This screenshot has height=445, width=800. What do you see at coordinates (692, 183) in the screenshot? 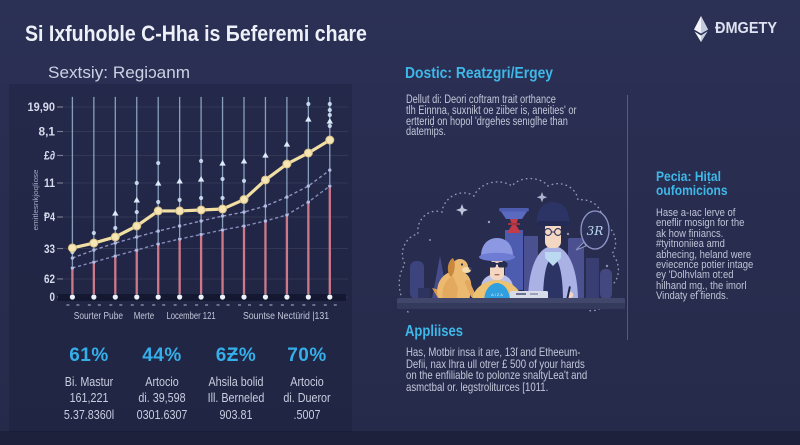
I see `right-section-heading: Pecia: Hiṭal oufomicions` at bounding box center [692, 183].